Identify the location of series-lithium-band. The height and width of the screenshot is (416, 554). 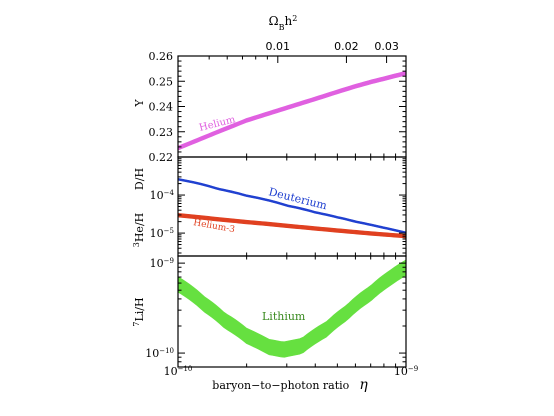
(292, 308).